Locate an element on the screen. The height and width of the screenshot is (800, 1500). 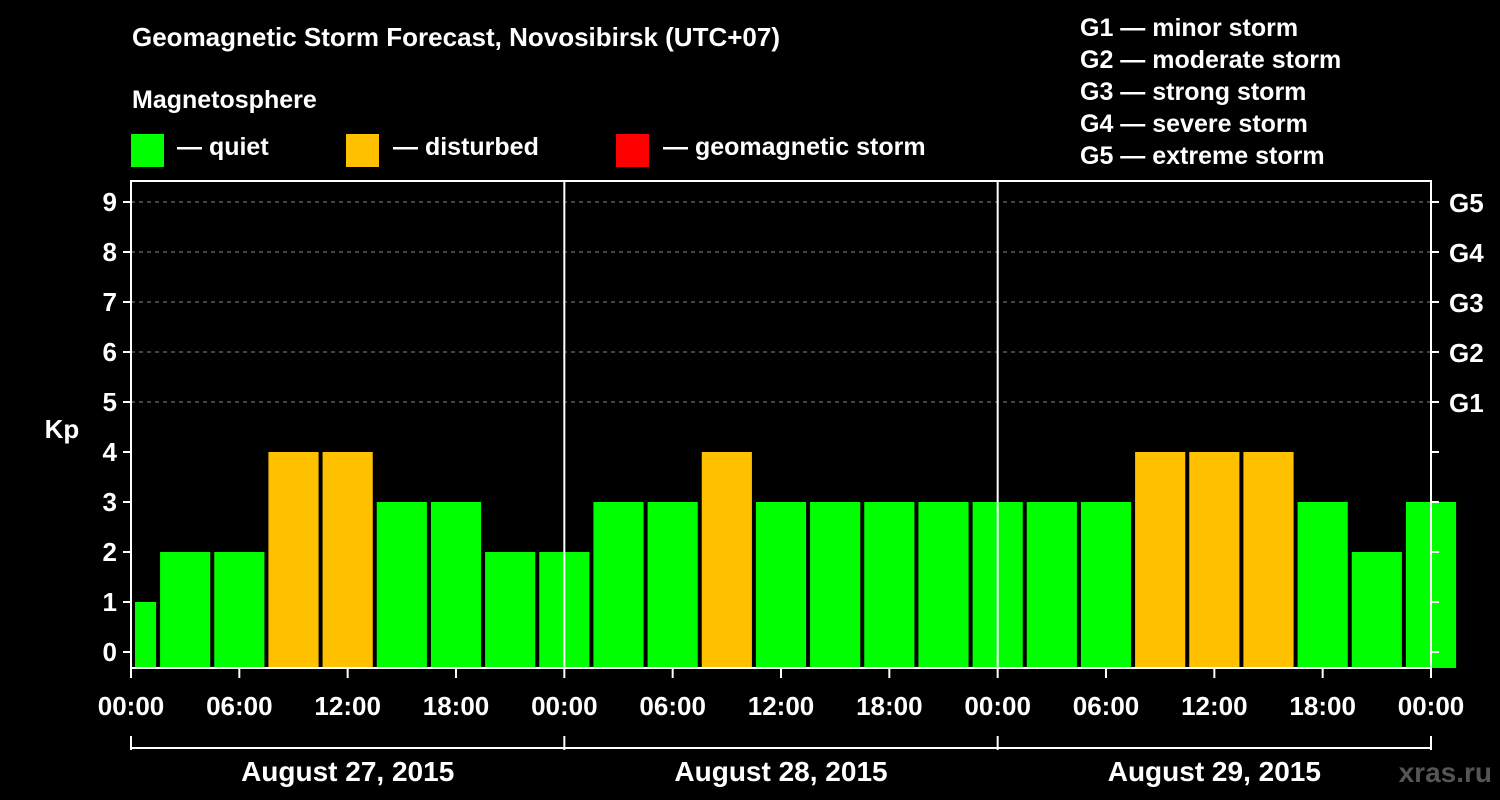
legend-swatch-disturbed is located at coordinates (362, 150).